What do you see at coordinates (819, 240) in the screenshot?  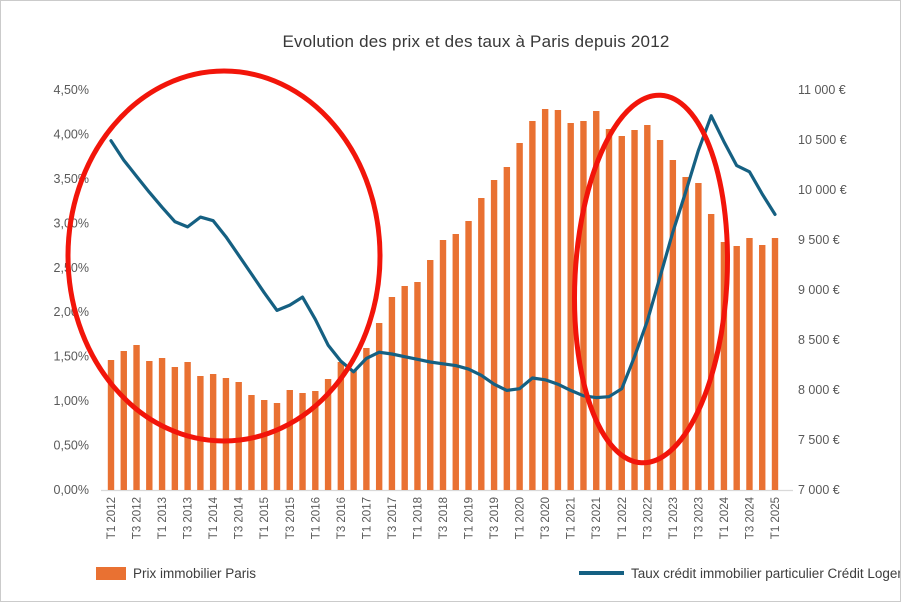 I see `right-axis-tick-label: 9 500 €` at bounding box center [819, 240].